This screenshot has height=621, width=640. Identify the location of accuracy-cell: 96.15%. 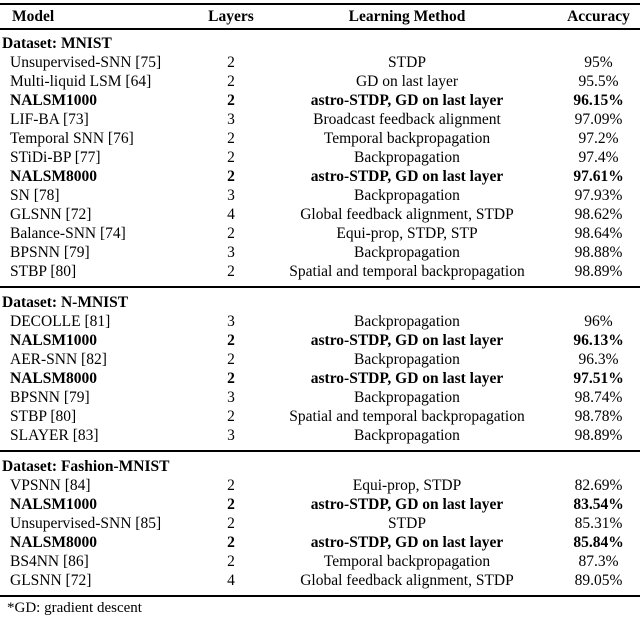
(598, 100).